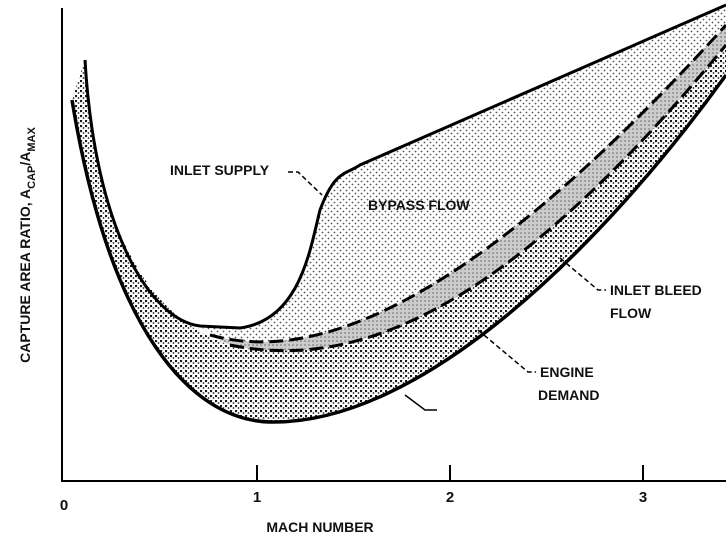 This screenshot has width=726, height=545. Describe the element at coordinates (643, 497) in the screenshot. I see `x-tick-label: 3` at that location.